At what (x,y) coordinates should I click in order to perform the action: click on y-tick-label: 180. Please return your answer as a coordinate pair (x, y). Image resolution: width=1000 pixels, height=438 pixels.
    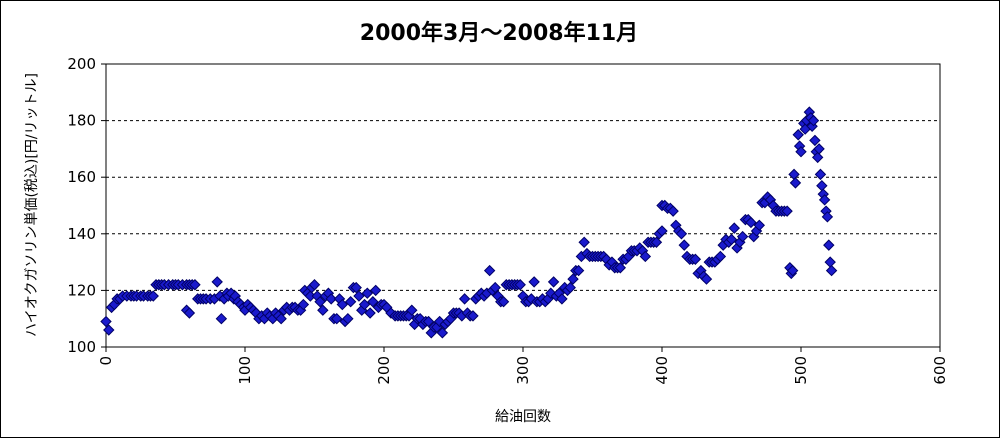
    Looking at the image, I should click on (81, 121).